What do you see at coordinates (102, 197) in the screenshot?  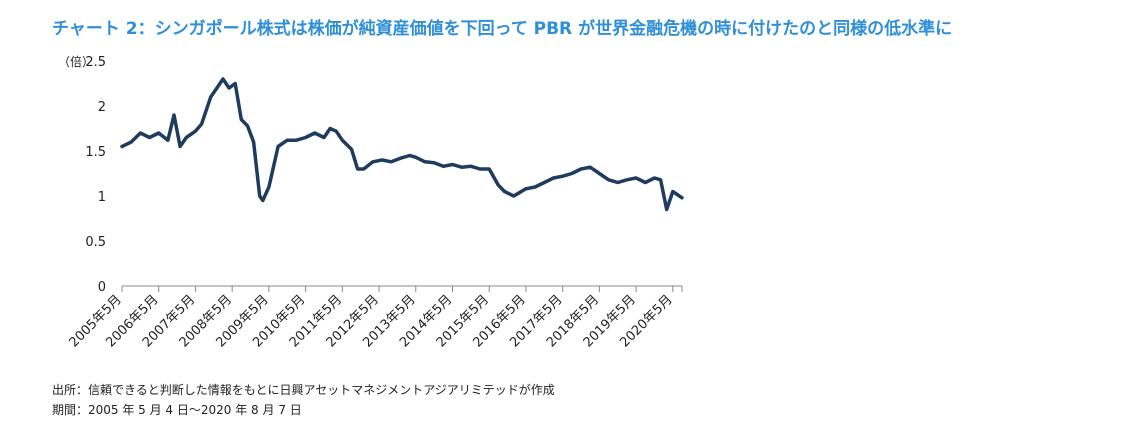 I see `y-tick-label: 1` at bounding box center [102, 197].